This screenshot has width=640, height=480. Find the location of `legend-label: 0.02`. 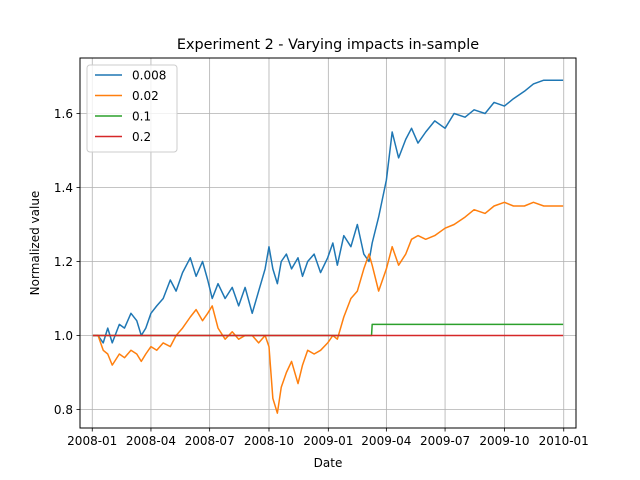

legend-label: 0.02 is located at coordinates (145, 96).